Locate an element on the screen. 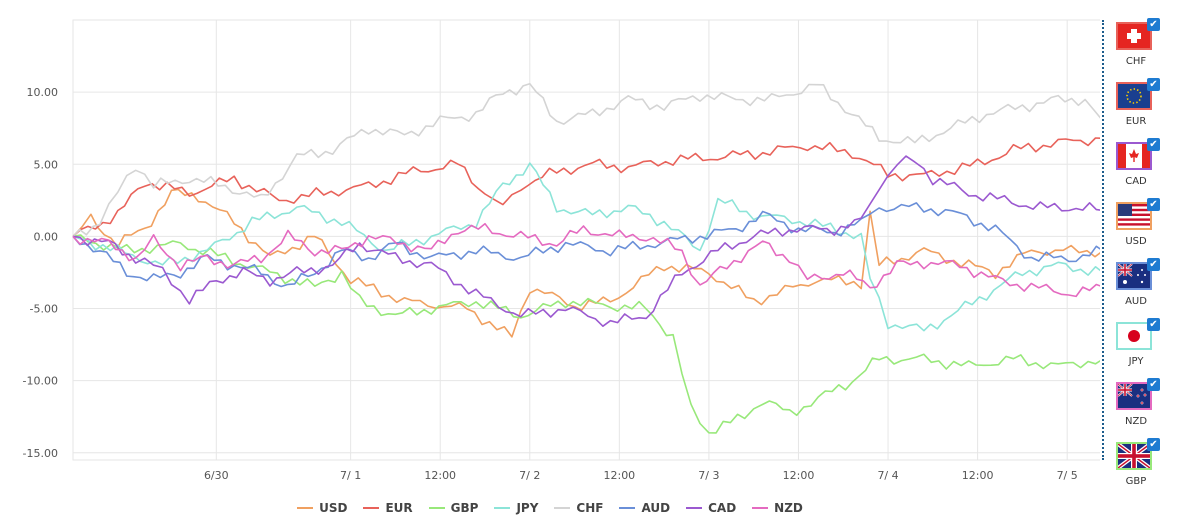 The image size is (1180, 527). japan-flag-icon is located at coordinates (1134, 336).